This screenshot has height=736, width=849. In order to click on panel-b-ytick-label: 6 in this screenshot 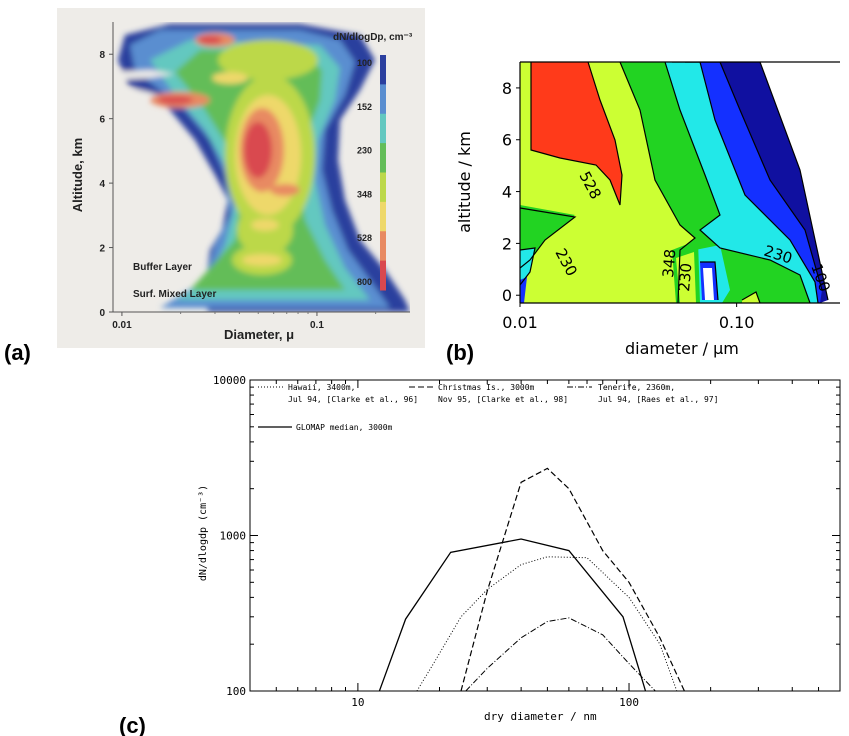, I will do `click(507, 140)`.